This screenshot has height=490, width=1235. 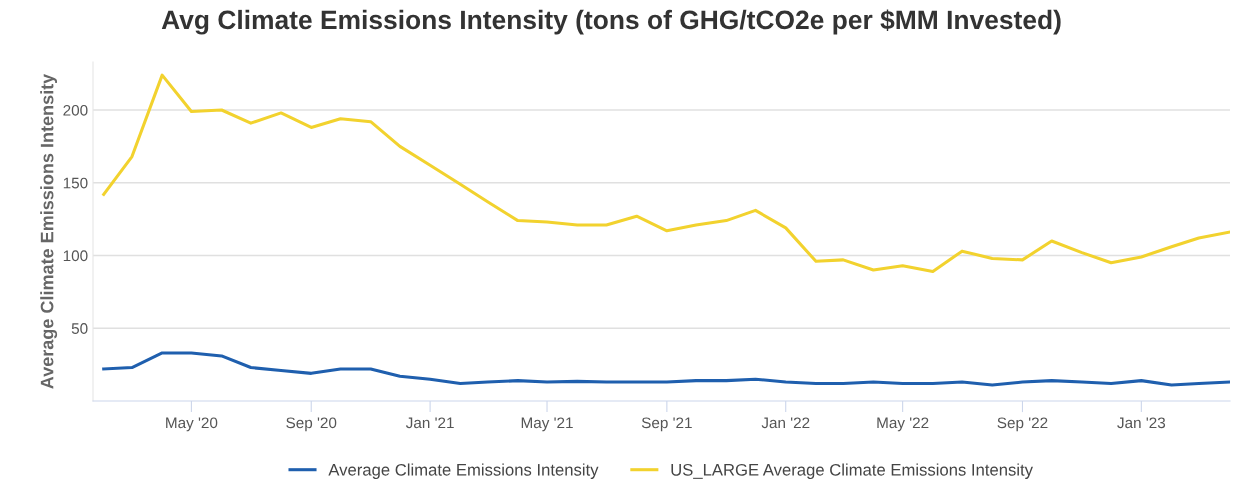 What do you see at coordinates (75, 256) in the screenshot?
I see `y-tick-label: 100` at bounding box center [75, 256].